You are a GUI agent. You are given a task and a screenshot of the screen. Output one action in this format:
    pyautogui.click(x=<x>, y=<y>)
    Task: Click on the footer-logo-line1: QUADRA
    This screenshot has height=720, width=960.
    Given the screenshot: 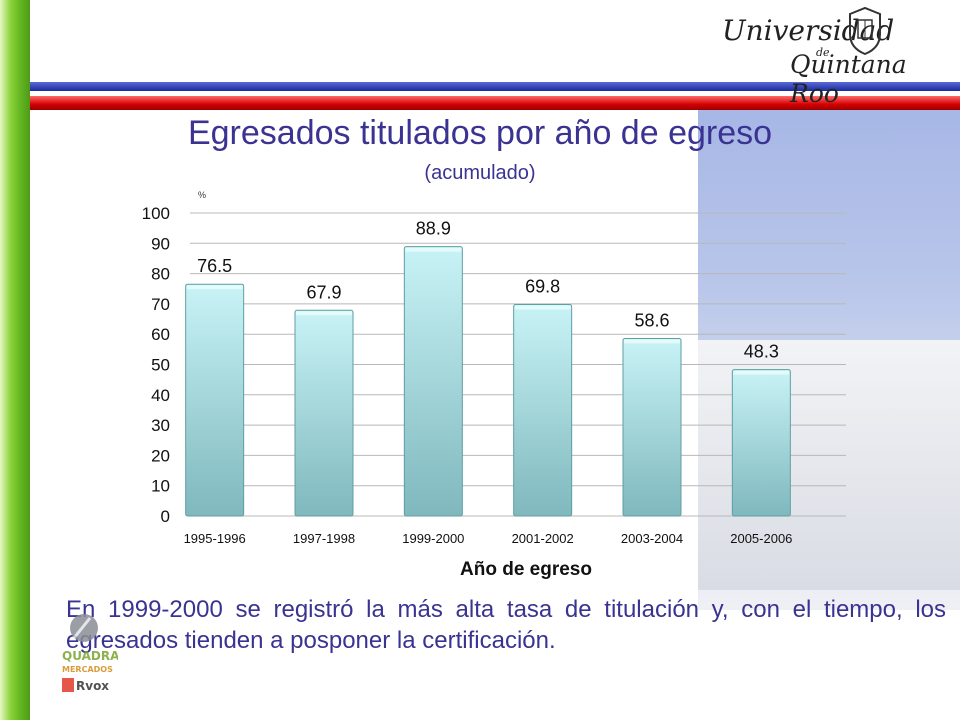 What is the action you would take?
    pyautogui.click(x=90, y=656)
    